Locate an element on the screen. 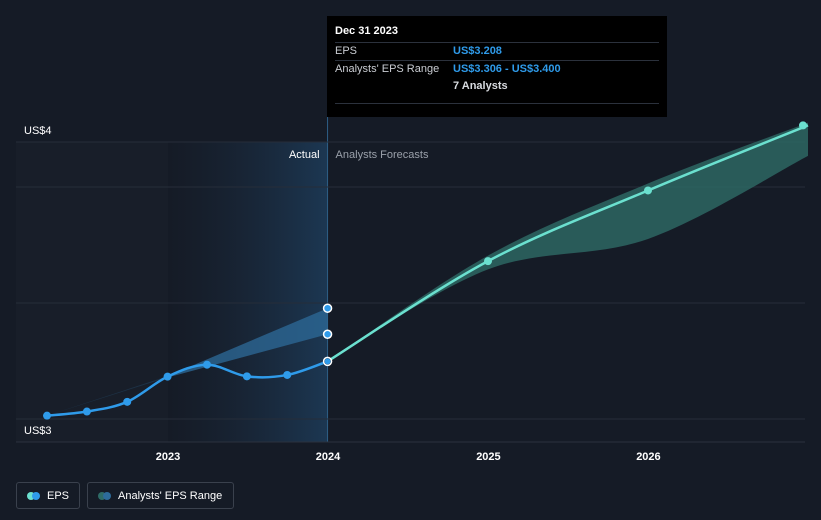 This screenshot has width=821, height=520. legend-eps: EPS is located at coordinates (48, 495).